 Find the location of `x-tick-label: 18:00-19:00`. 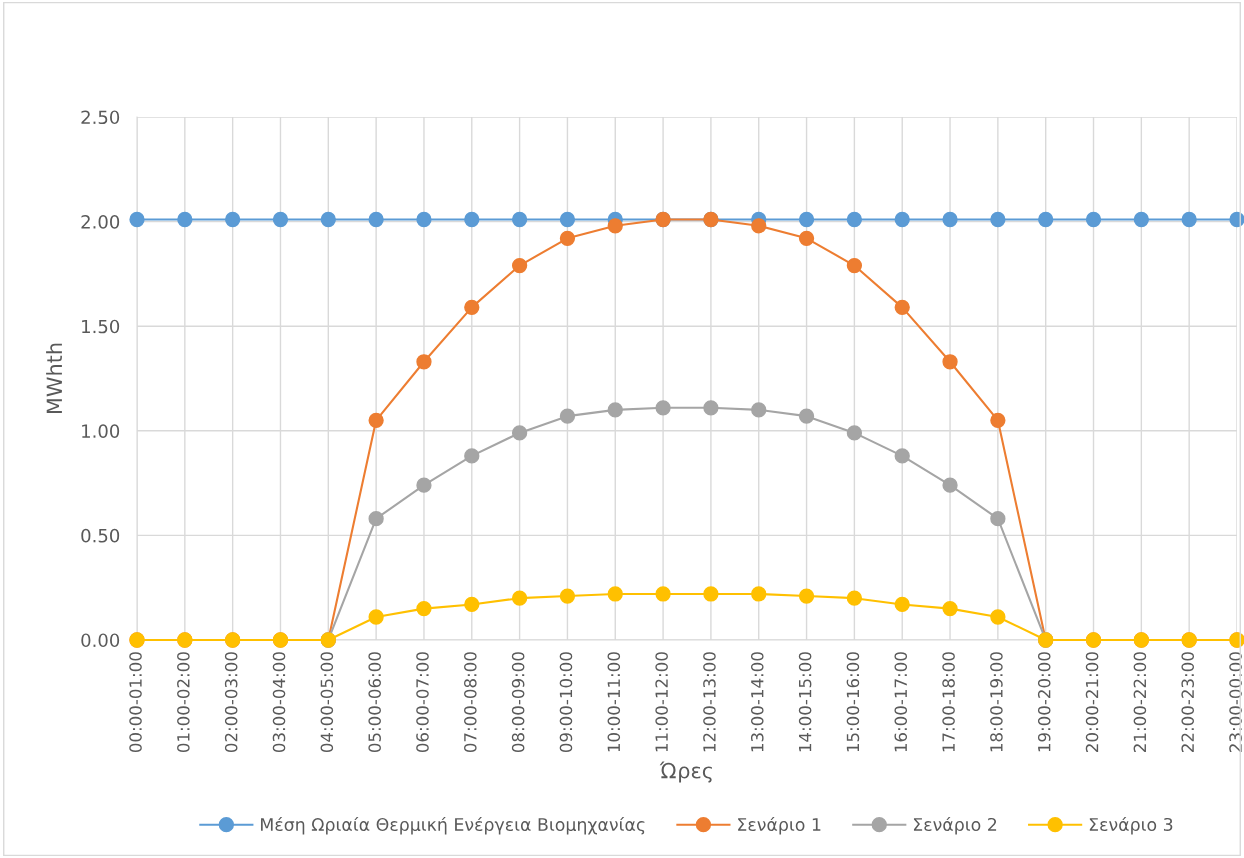

x-tick-label: 18:00-19:00 is located at coordinates (996, 702).